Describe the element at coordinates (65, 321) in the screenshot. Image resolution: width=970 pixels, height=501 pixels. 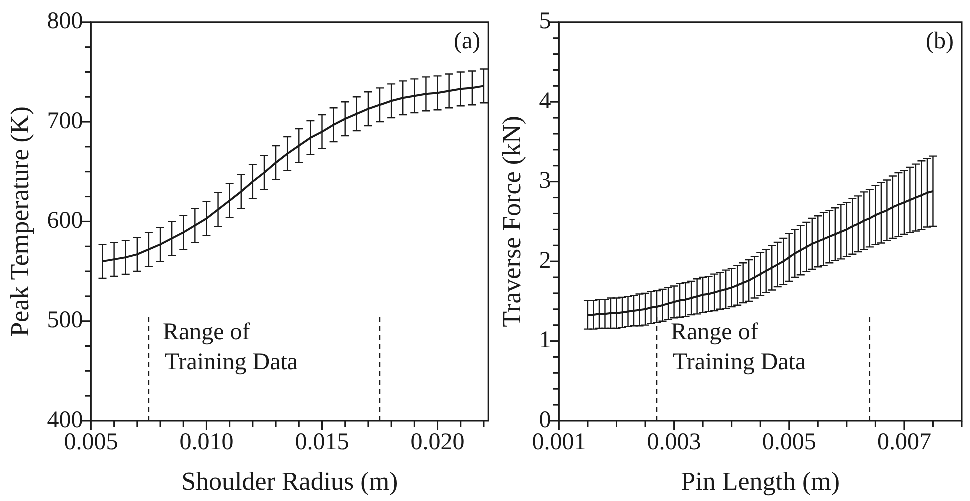
I see `y-tick-label: 500` at that location.